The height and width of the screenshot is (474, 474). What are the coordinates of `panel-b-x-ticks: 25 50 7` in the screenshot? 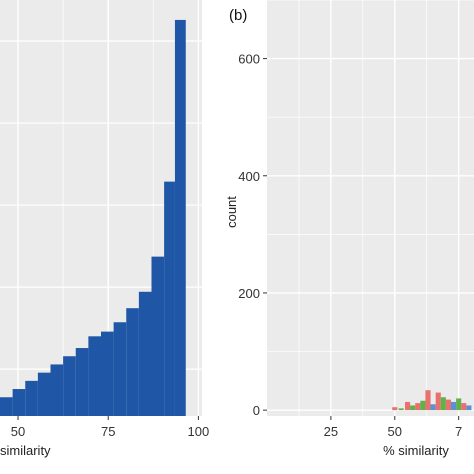 It's located at (393, 427).